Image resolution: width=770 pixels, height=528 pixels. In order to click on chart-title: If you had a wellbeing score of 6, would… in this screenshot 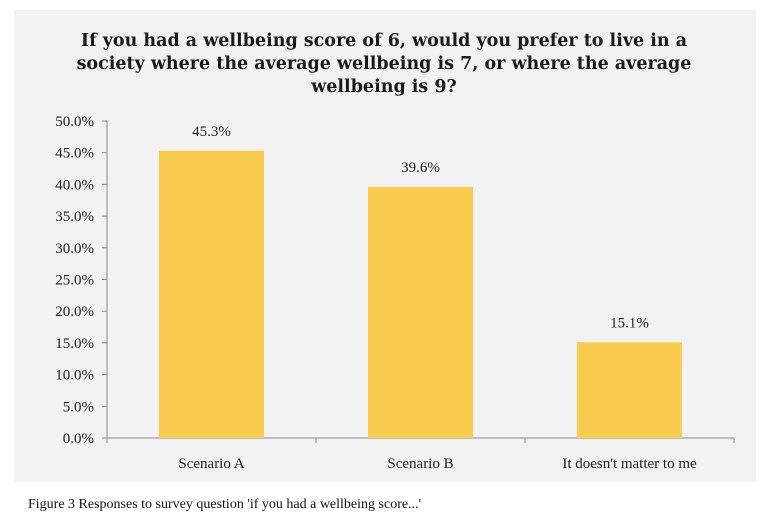, I will do `click(384, 64)`.